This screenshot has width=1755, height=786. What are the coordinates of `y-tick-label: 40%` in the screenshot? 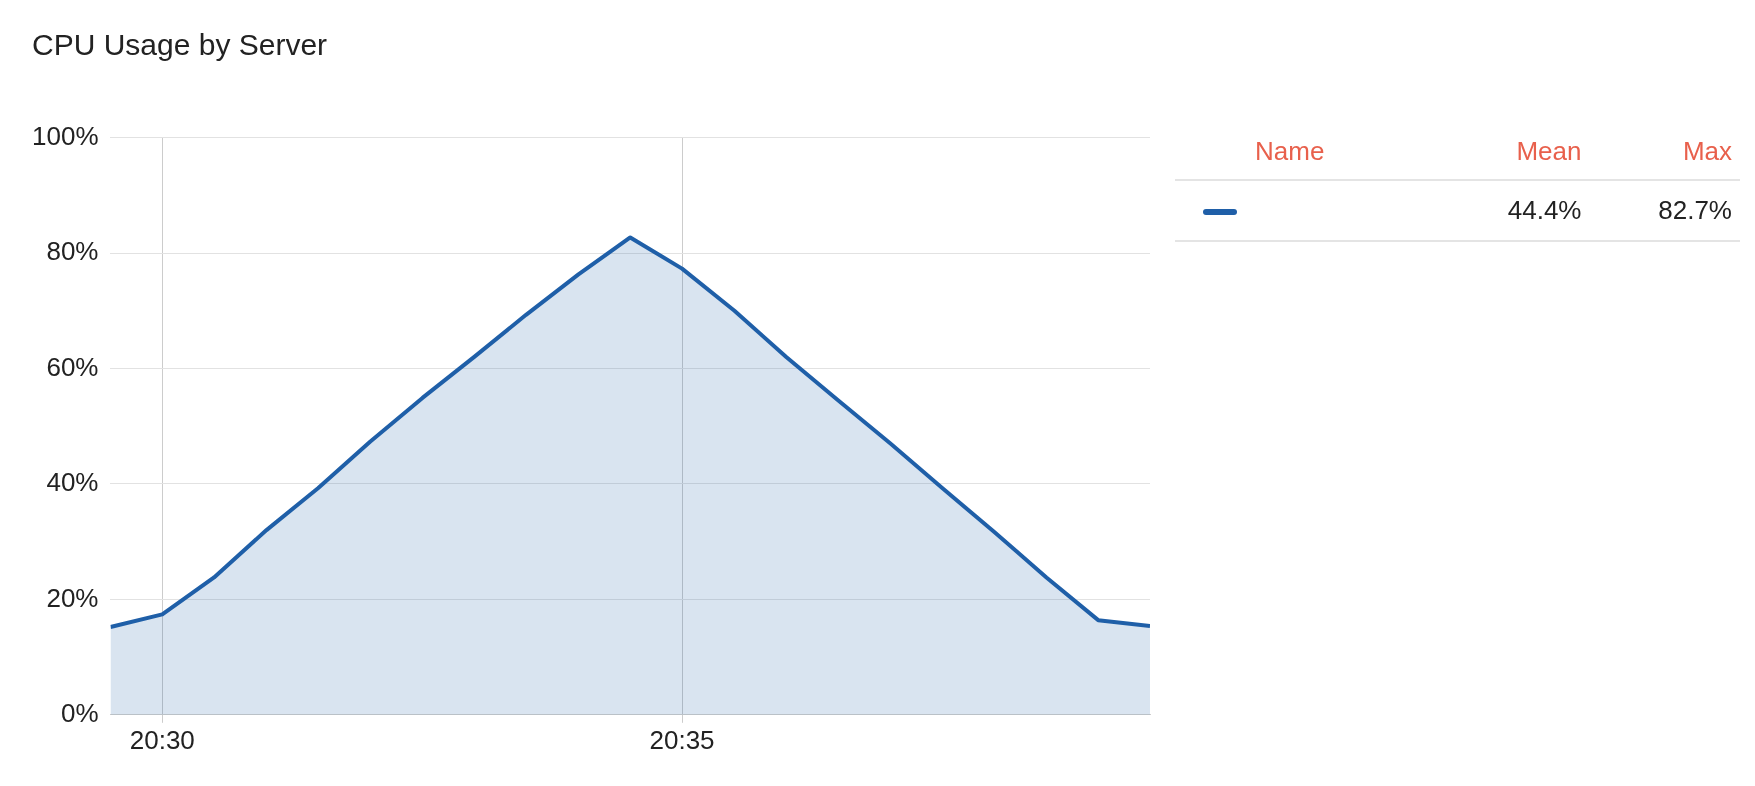 It's located at (72, 482).